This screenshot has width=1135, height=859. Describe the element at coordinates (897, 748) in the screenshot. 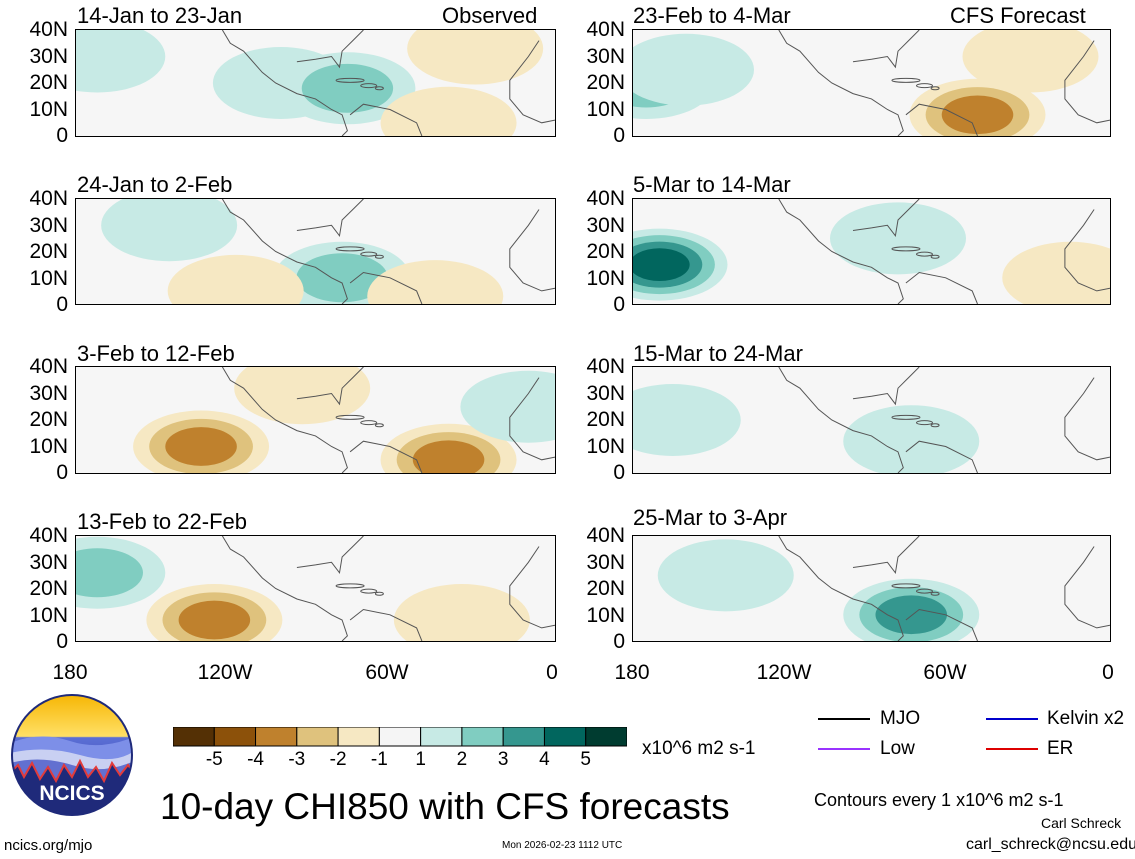

I see `legend-label-low: Low` at that location.